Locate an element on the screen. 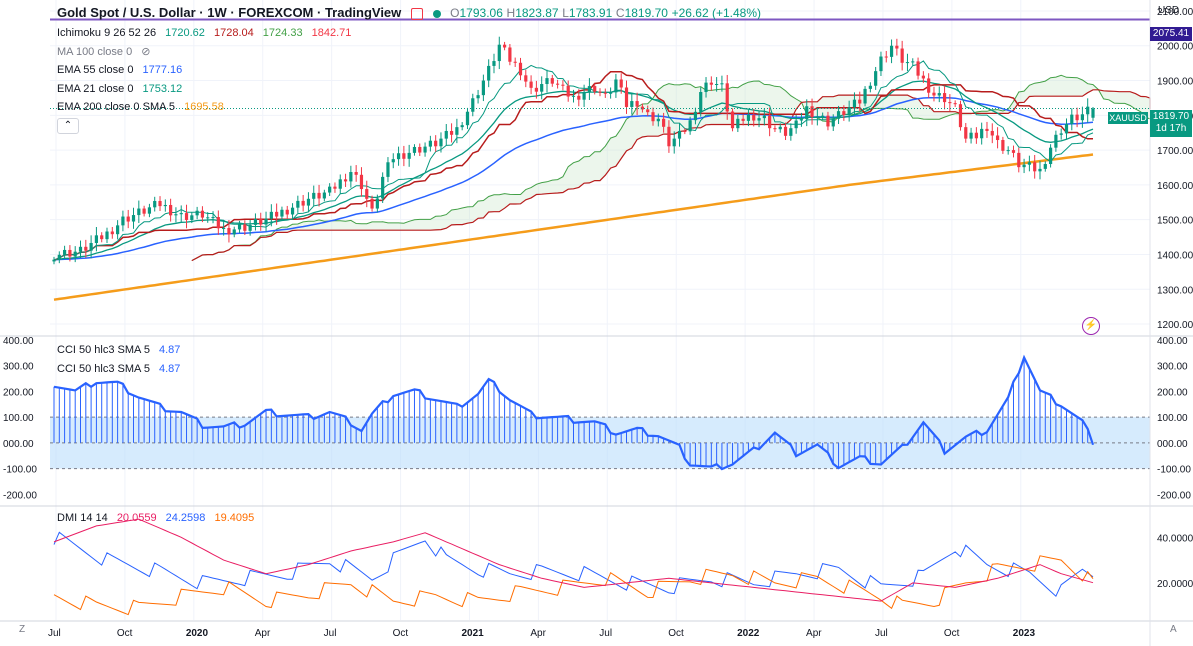 The height and width of the screenshot is (646, 1193). cci-tick-label: 300.00 is located at coordinates (1172, 367).